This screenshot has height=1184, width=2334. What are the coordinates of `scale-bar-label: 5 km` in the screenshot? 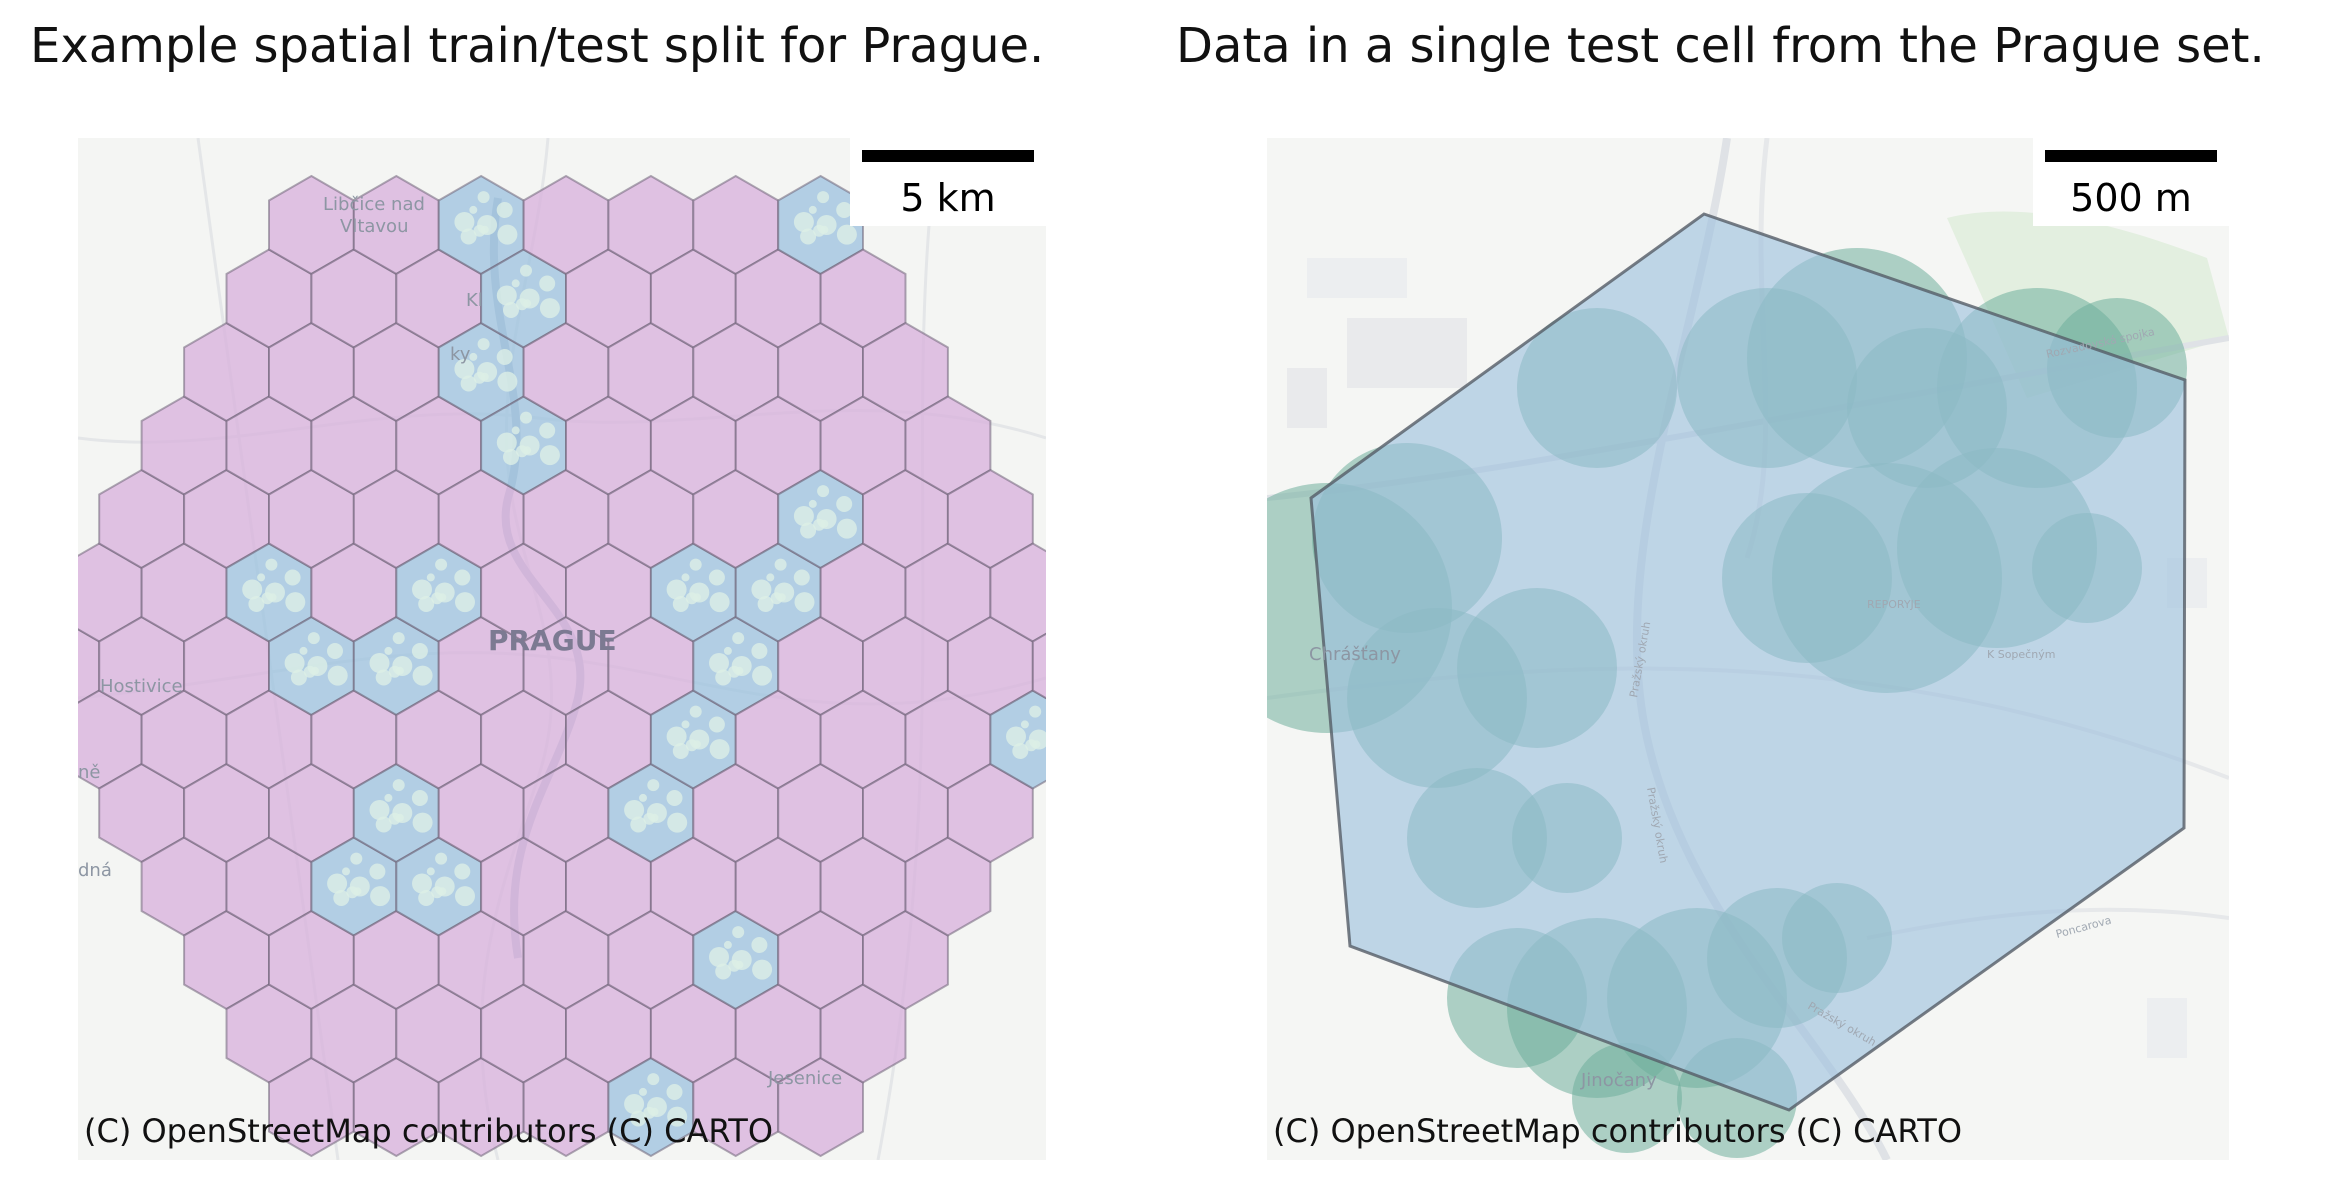 It's located at (948, 198).